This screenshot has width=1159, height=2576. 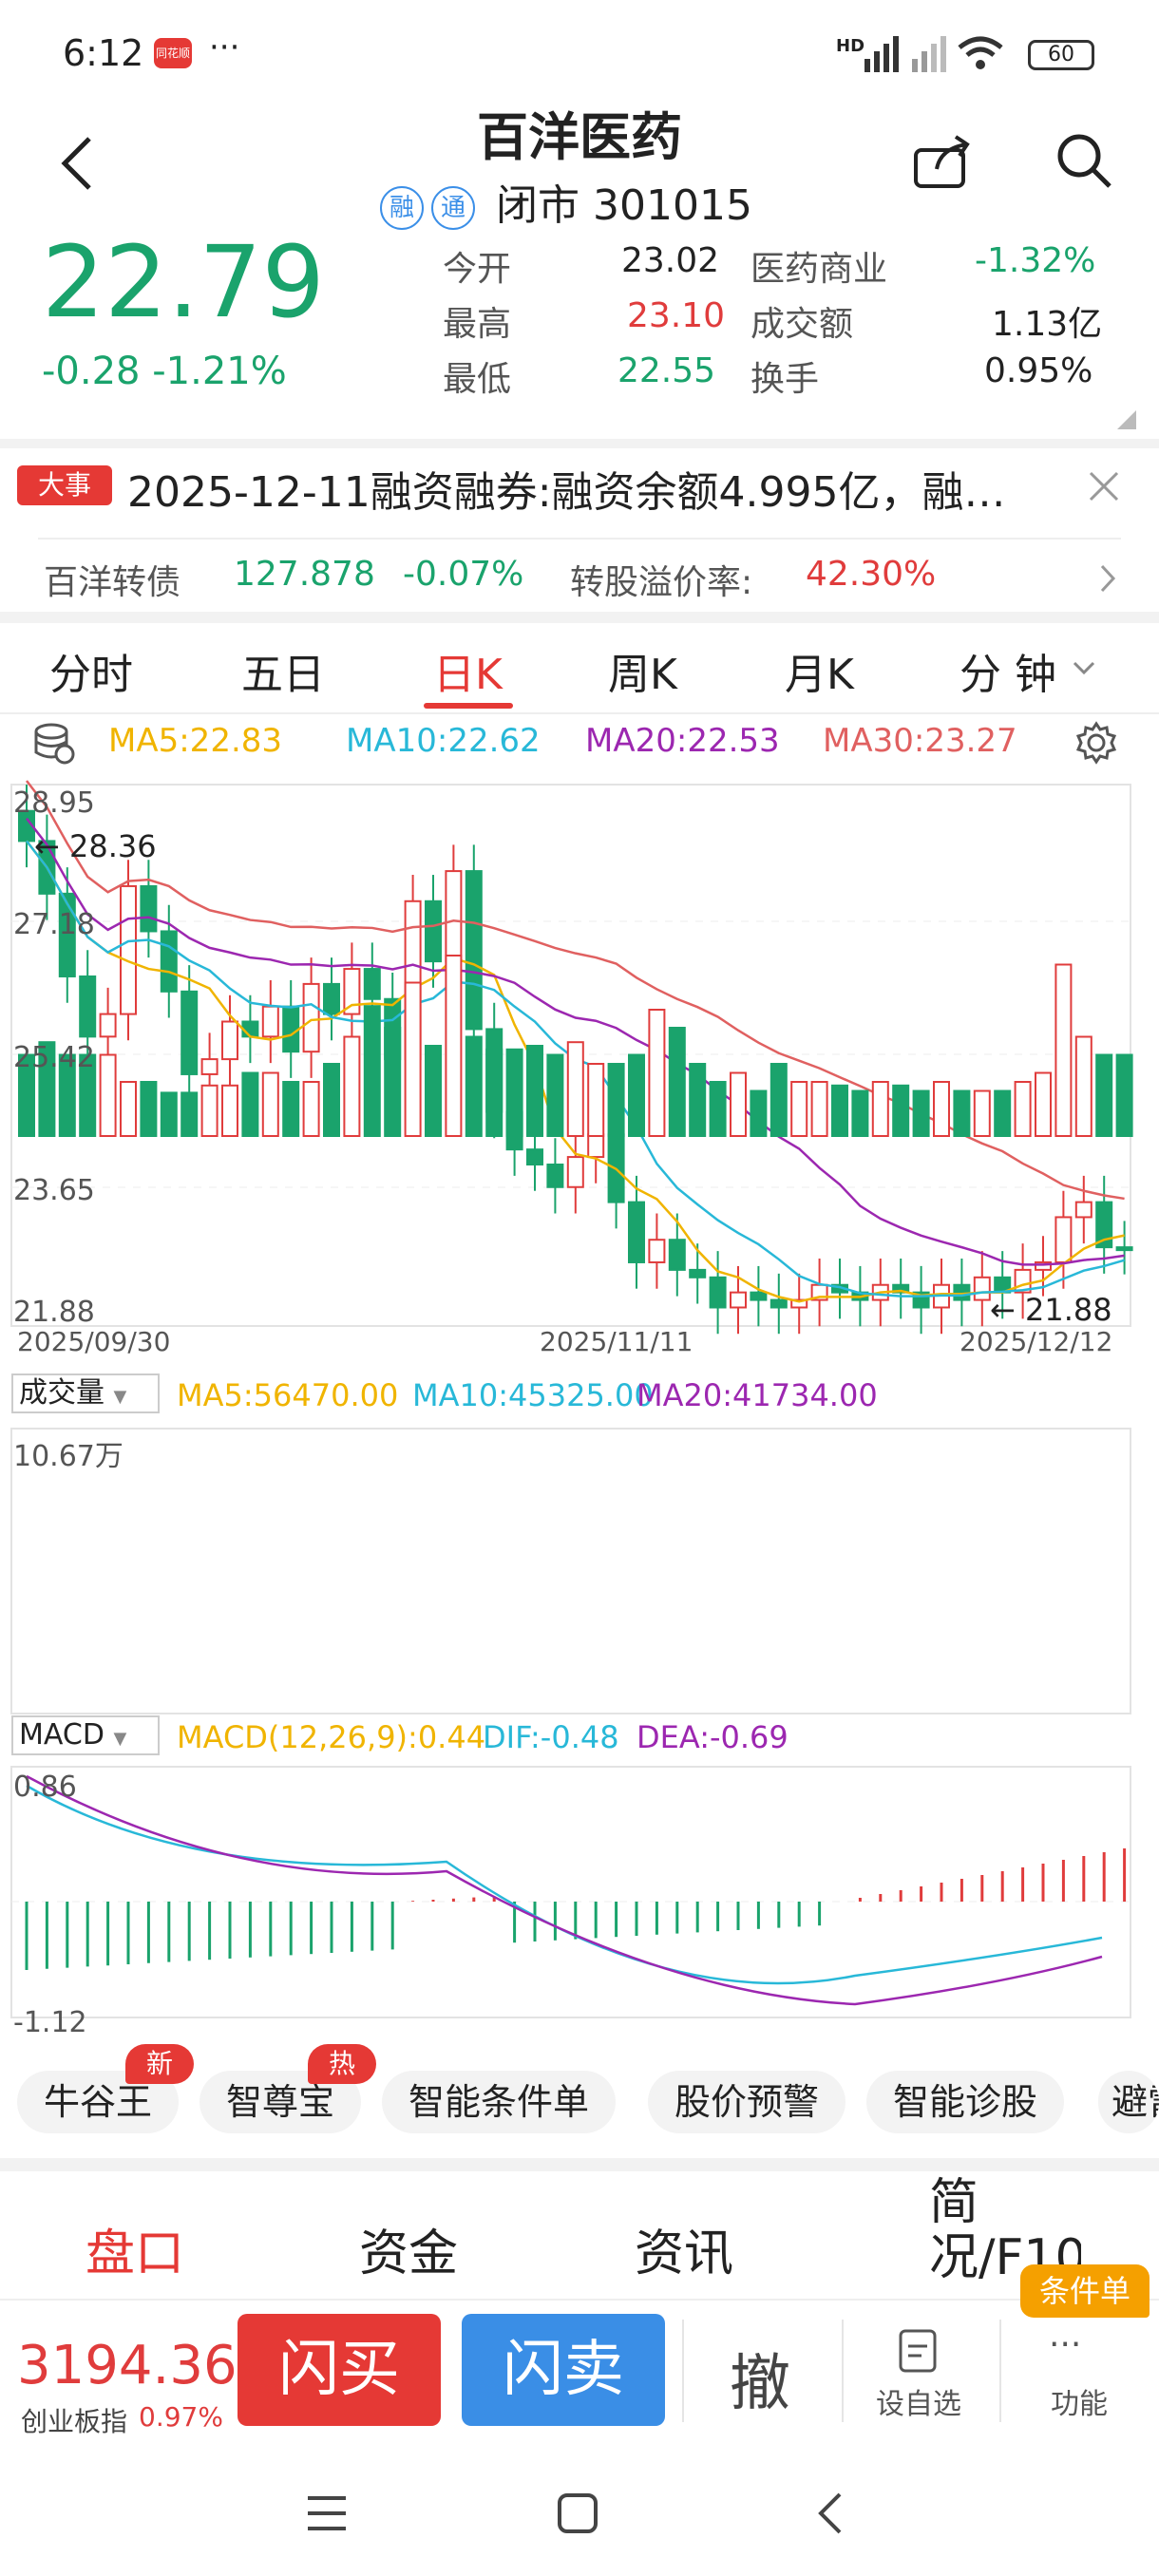 What do you see at coordinates (54, 1190) in the screenshot?
I see `price-axis-4: 23.65` at bounding box center [54, 1190].